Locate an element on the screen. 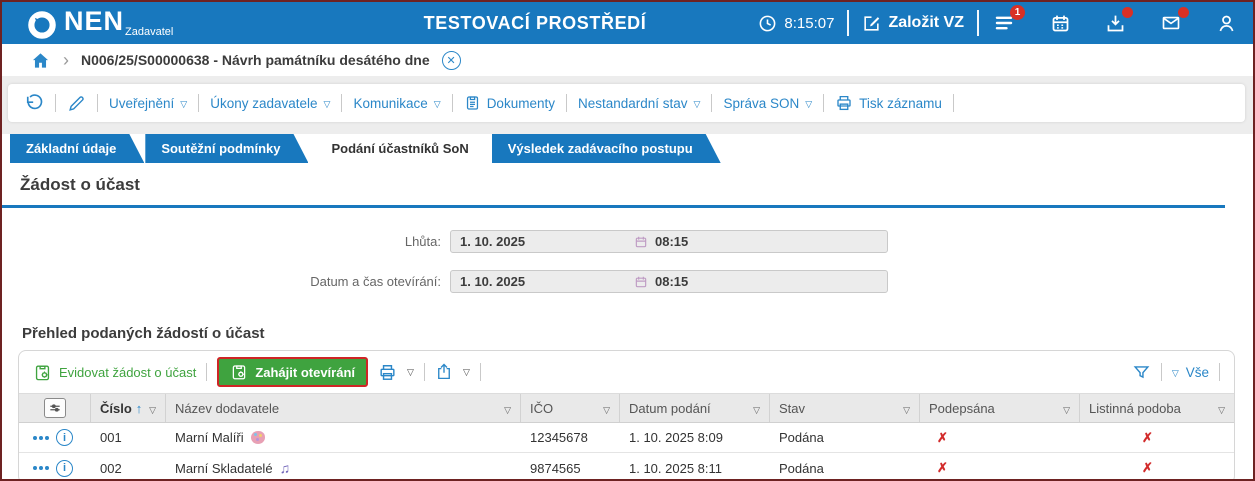  print-record-button: Tisk záznamu is located at coordinates (888, 103).